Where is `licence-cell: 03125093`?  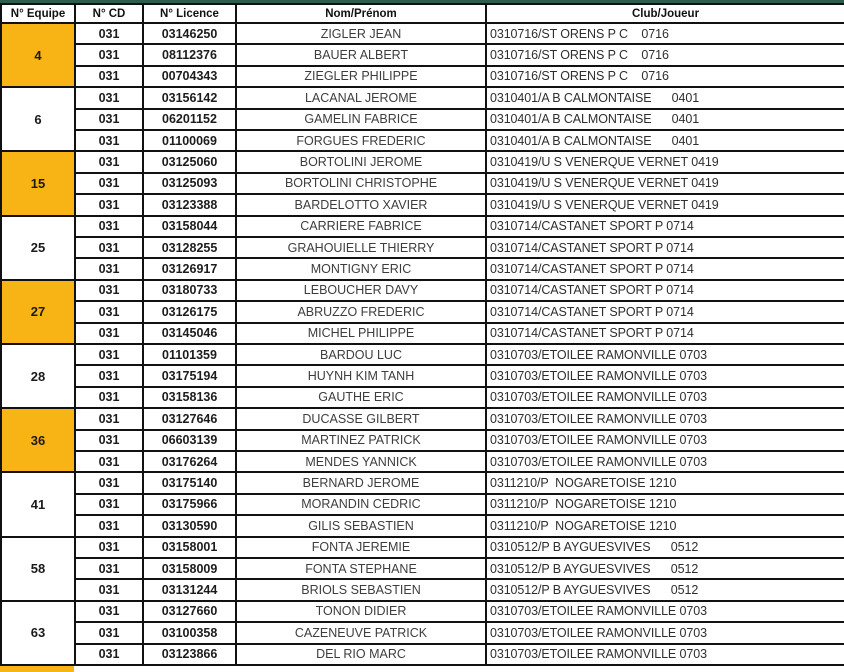
licence-cell: 03125093 is located at coordinates (189, 184).